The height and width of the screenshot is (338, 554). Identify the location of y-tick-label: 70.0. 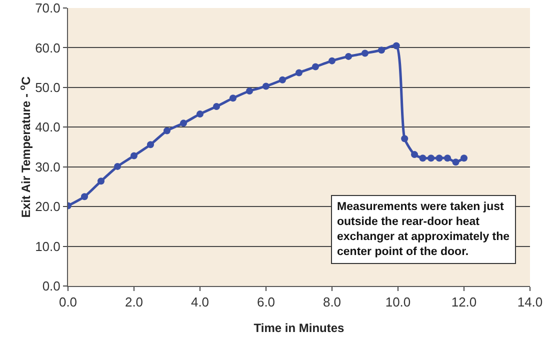
(47, 8).